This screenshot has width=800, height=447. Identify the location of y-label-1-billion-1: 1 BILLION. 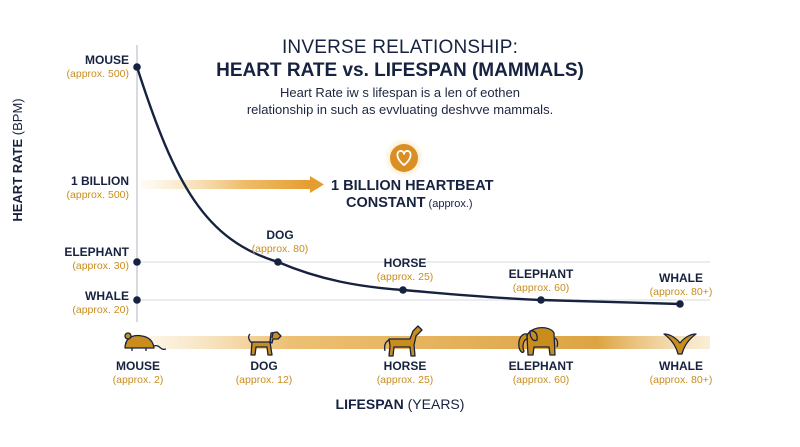
(100, 181).